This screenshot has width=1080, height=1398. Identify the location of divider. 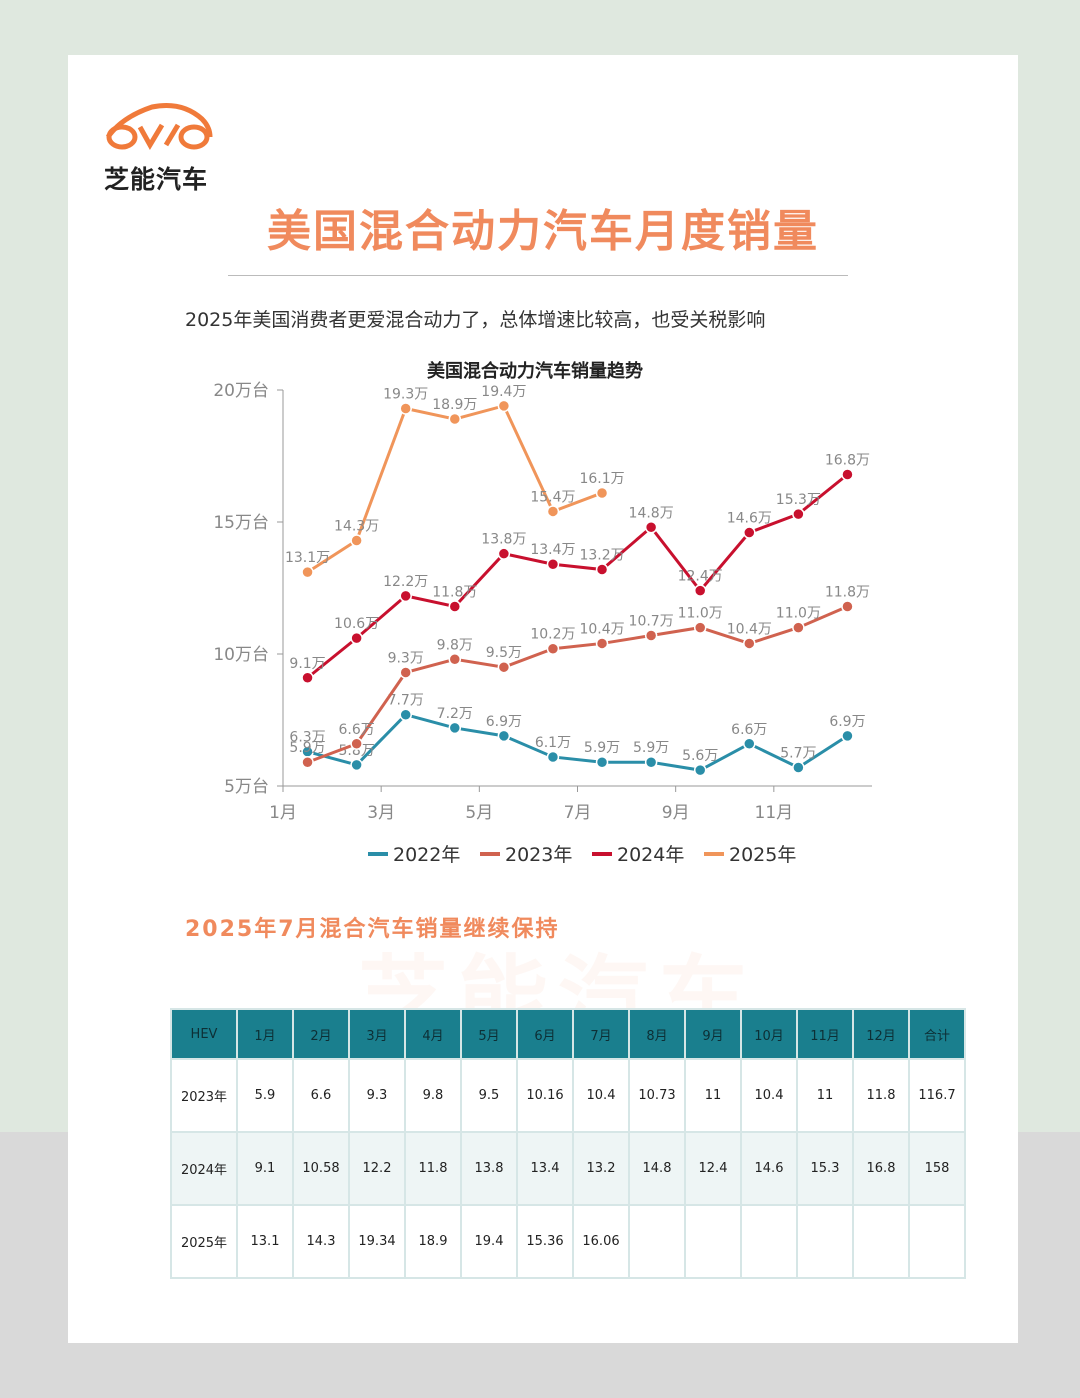
(538, 275).